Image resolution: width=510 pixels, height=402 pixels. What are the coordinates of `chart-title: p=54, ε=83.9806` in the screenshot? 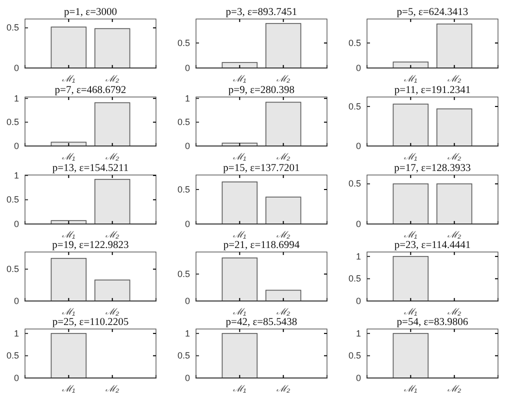 It's located at (432, 322).